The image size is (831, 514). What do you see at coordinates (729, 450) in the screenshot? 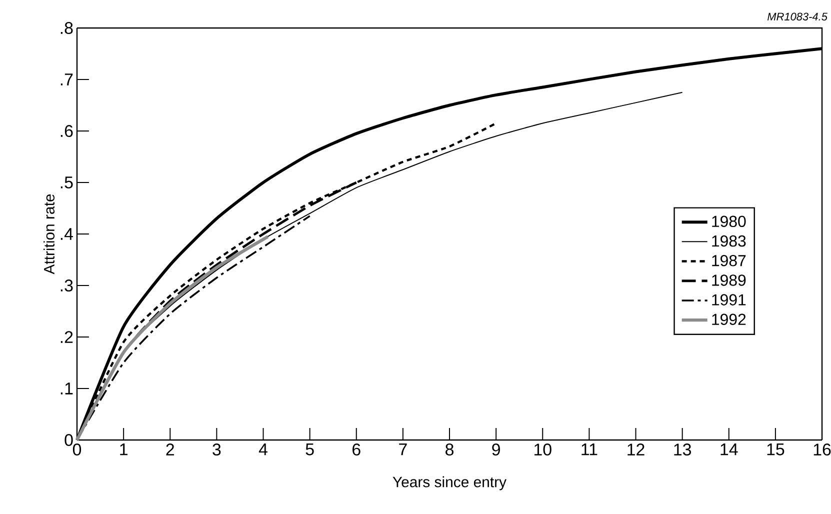
I see `x-tick-label: 14` at bounding box center [729, 450].